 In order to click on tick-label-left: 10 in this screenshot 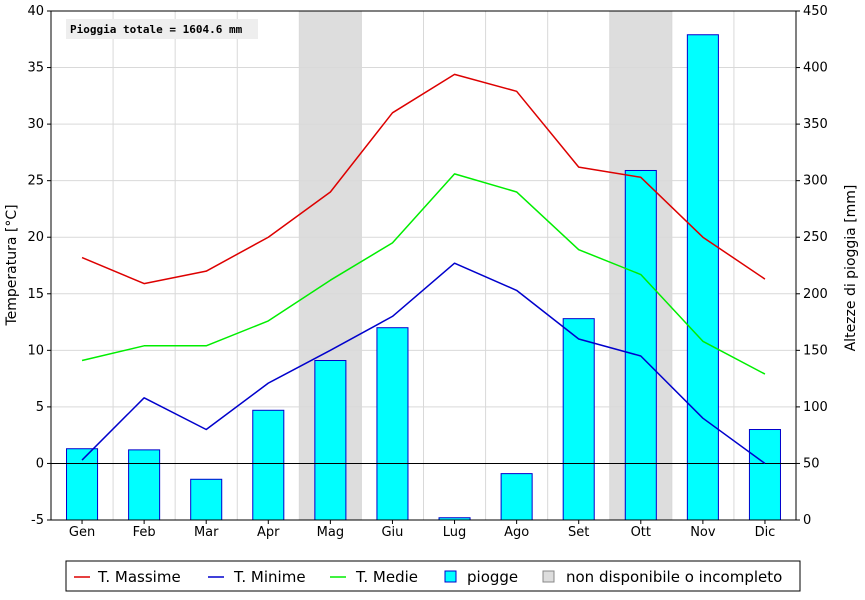, I will do `click(35, 350)`.